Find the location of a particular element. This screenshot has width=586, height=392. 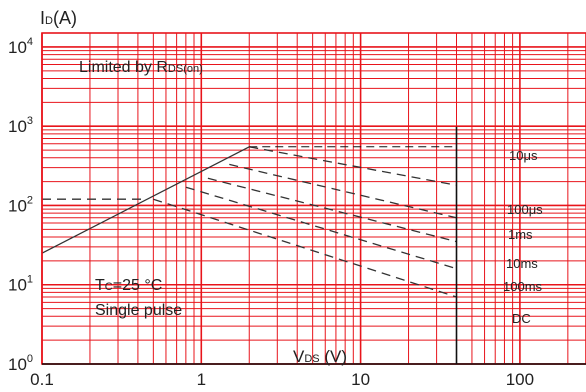

y-tick-label: 10⁰ is located at coordinates (20, 363).